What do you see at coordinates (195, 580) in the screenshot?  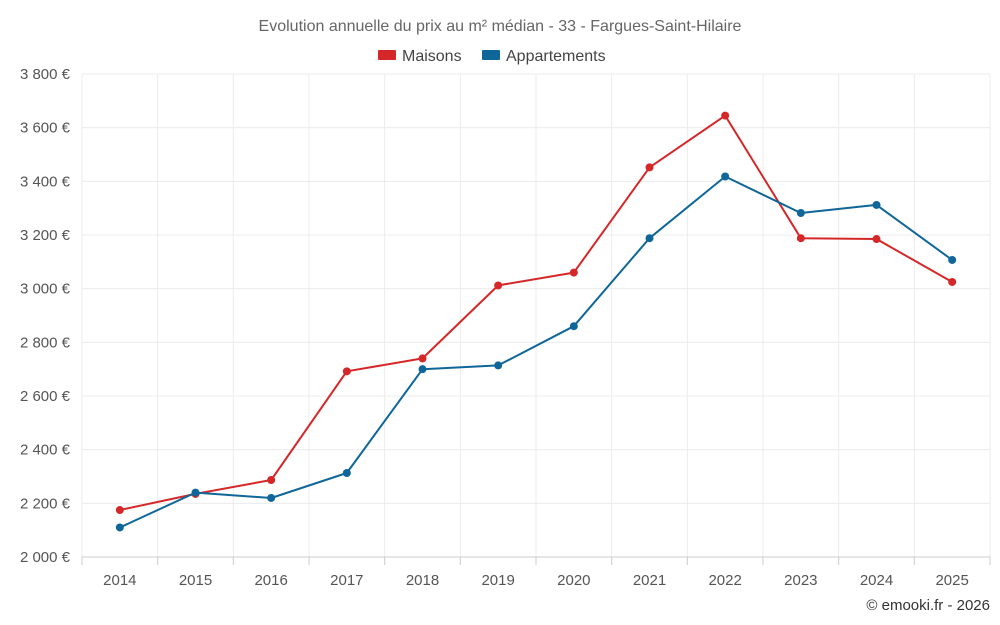 I see `x-tick-label: 2015` at bounding box center [195, 580].